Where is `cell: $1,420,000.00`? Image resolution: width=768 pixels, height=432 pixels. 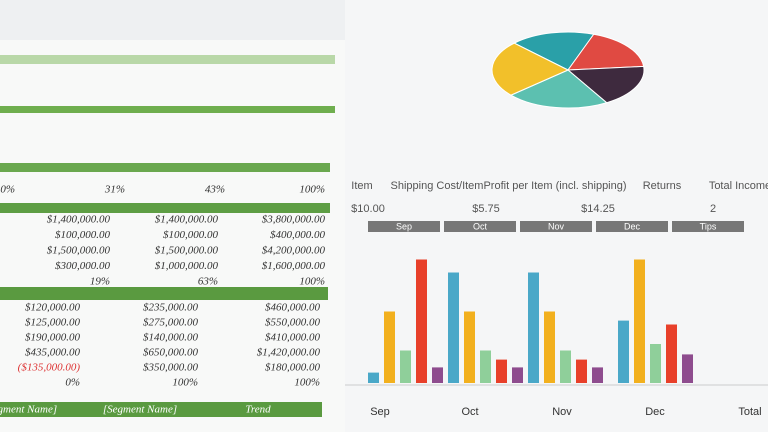 cell: $1,420,000.00 is located at coordinates (289, 353).